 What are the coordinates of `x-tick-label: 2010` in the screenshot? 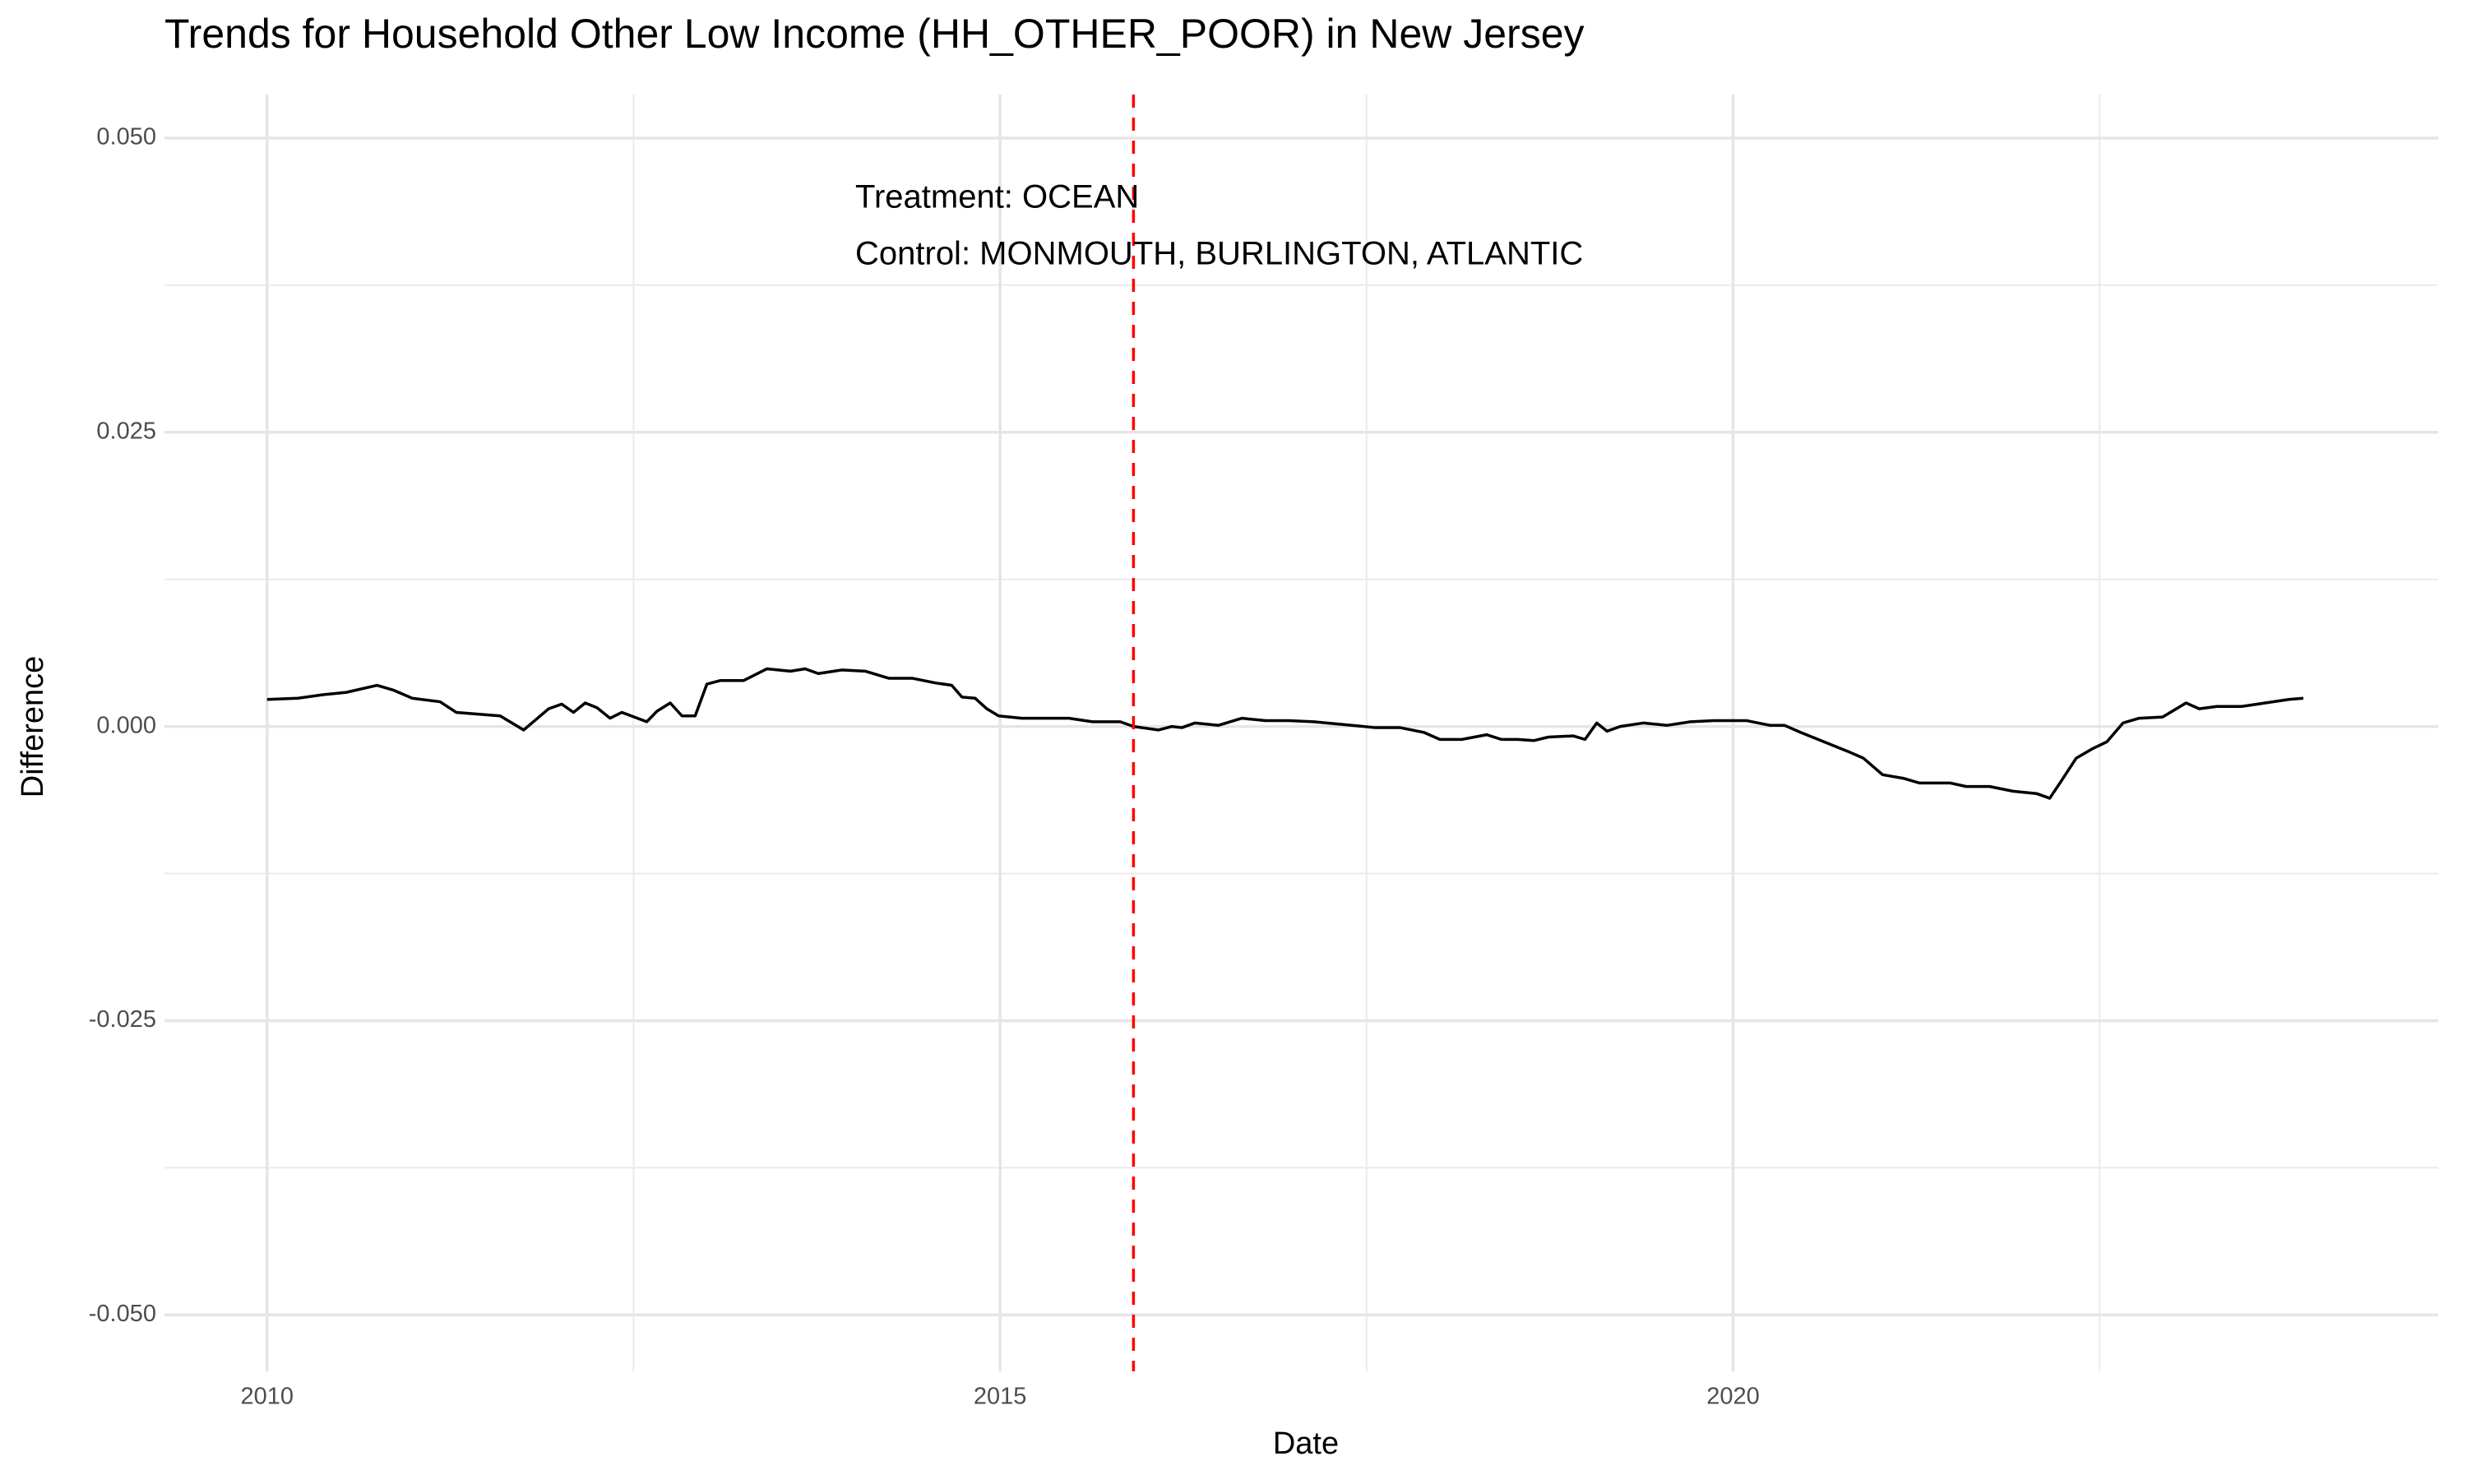 It's located at (267, 1397).